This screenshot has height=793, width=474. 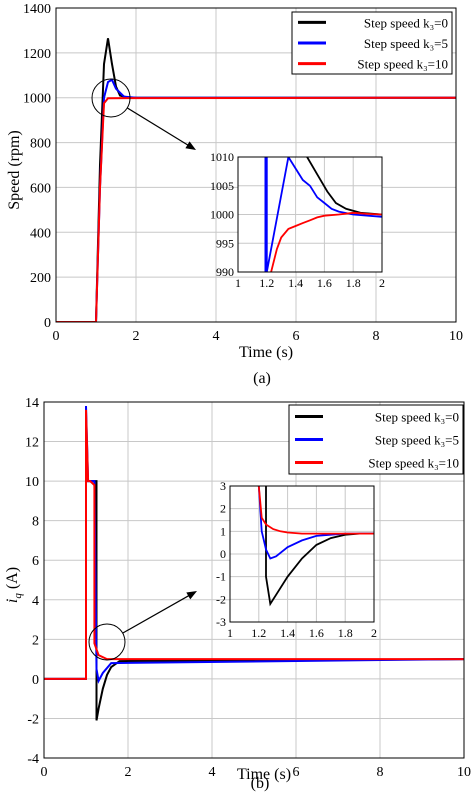 What do you see at coordinates (223, 486) in the screenshot?
I see `inset-y-tick-label: 3` at bounding box center [223, 486].